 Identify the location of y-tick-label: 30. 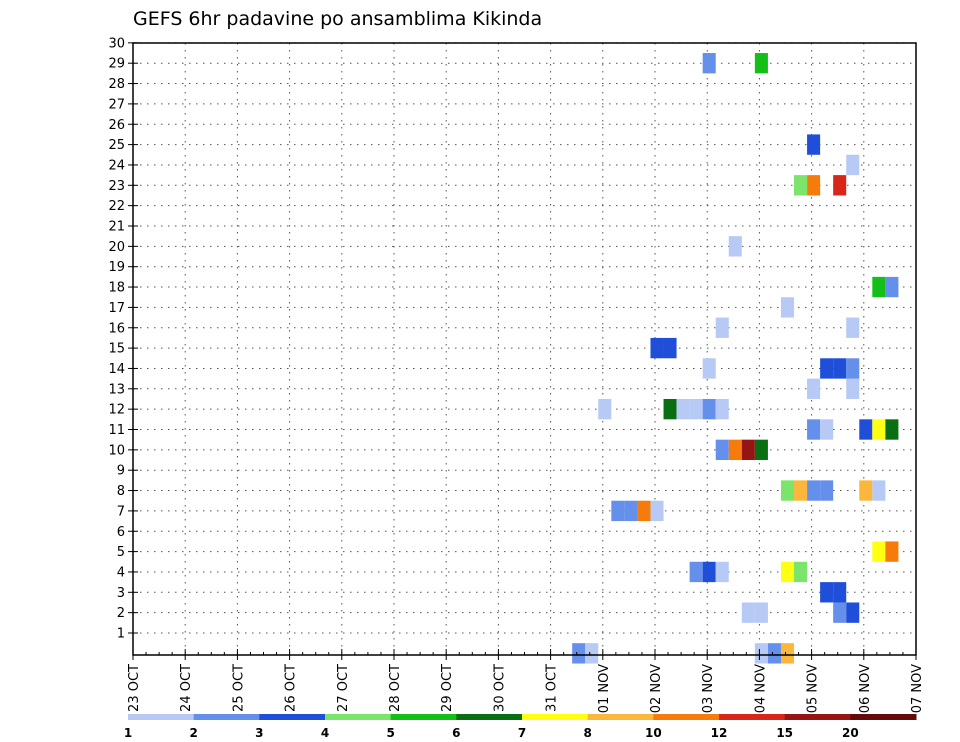
(116, 43).